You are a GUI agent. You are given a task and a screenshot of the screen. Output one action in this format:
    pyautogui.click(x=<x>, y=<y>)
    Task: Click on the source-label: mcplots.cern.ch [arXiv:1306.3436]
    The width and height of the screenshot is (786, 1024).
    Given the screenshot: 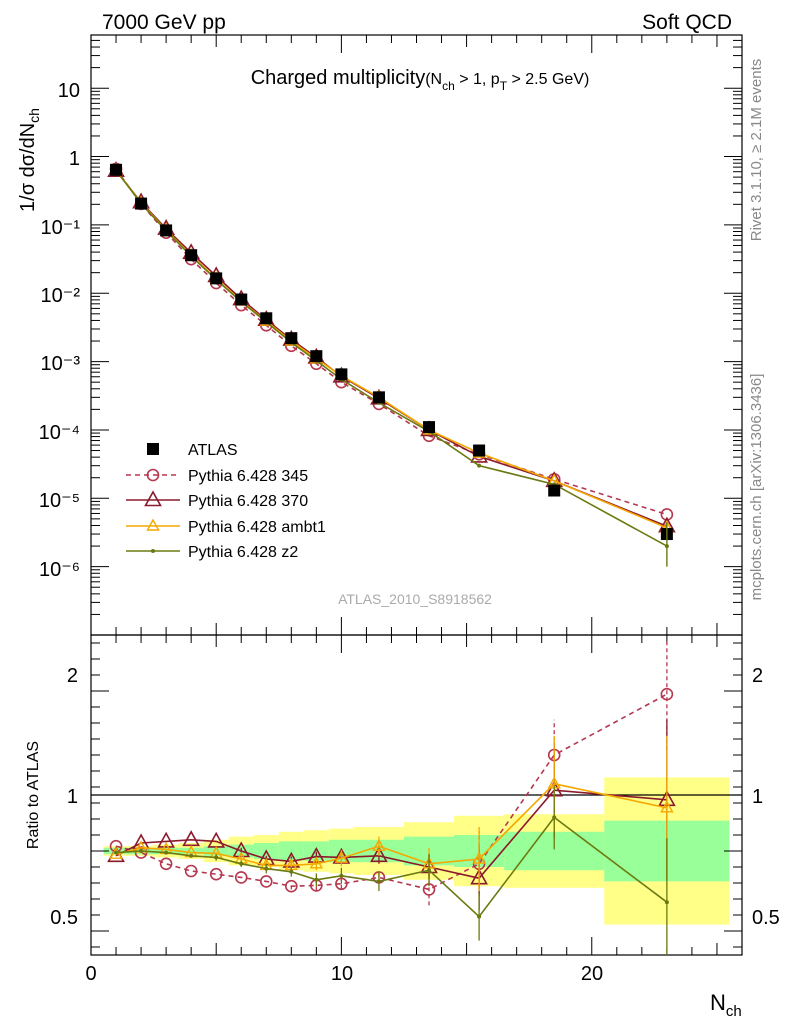 What is the action you would take?
    pyautogui.click(x=756, y=487)
    